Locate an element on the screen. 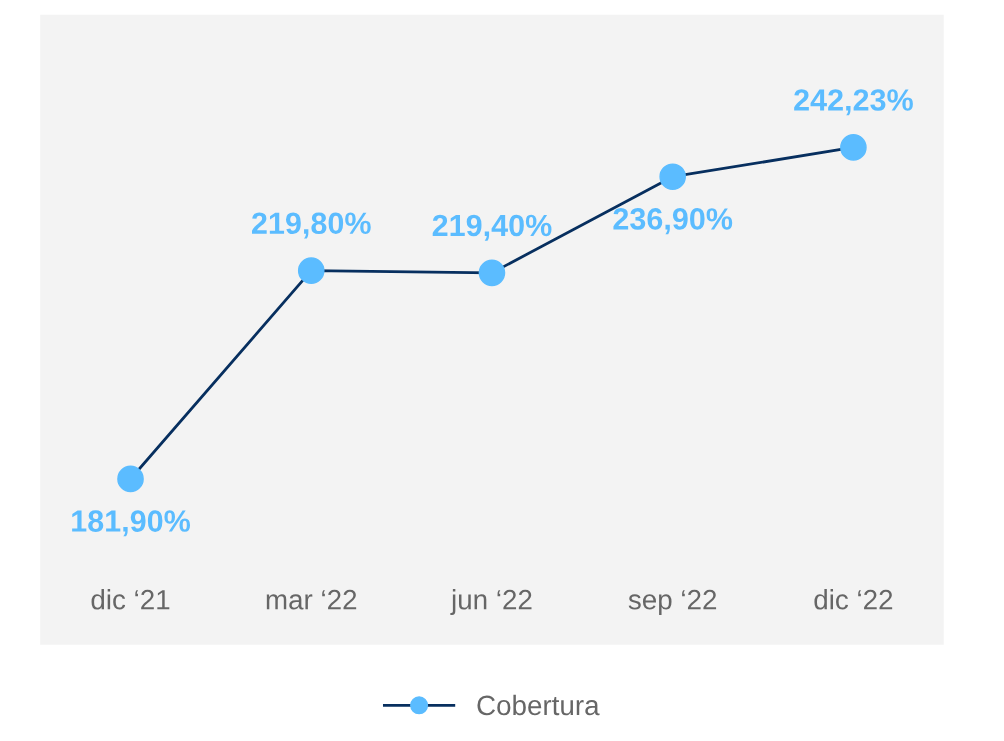  x-tick-label: sep ‘22 is located at coordinates (672, 602).